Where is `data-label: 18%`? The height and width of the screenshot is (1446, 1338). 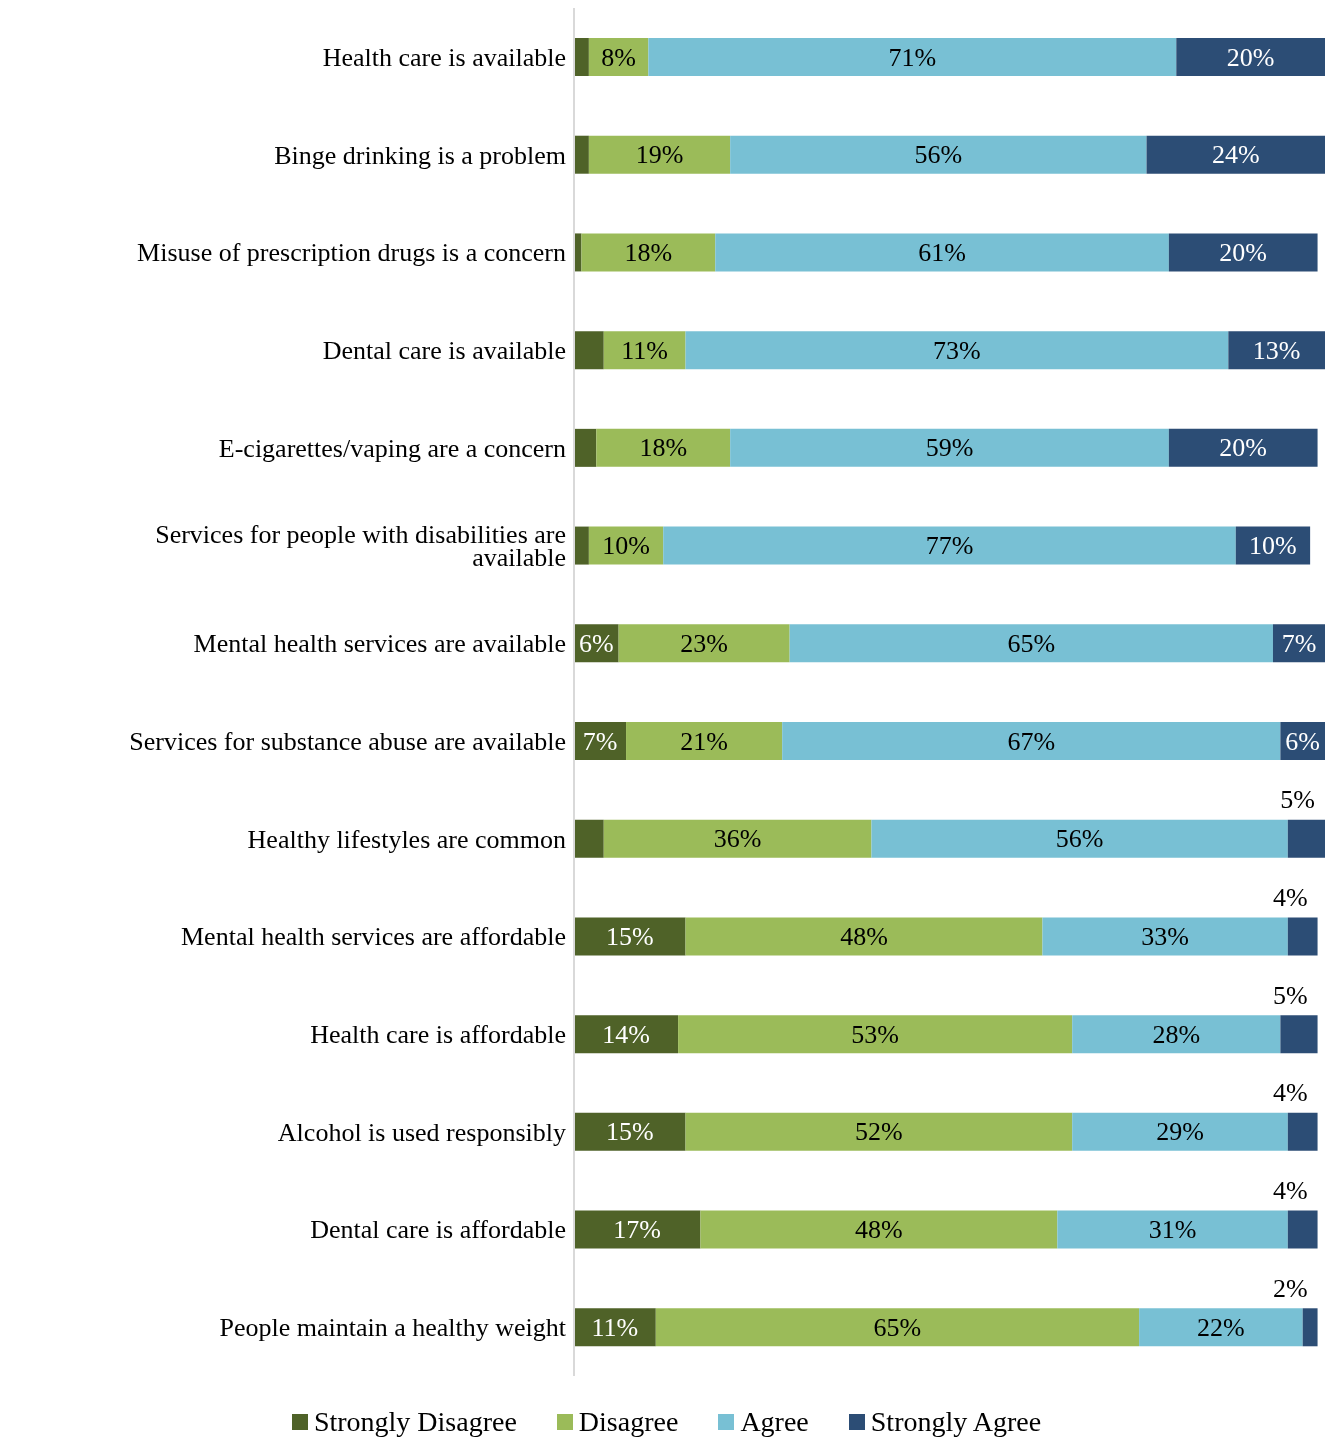
data-label: 18% is located at coordinates (648, 252).